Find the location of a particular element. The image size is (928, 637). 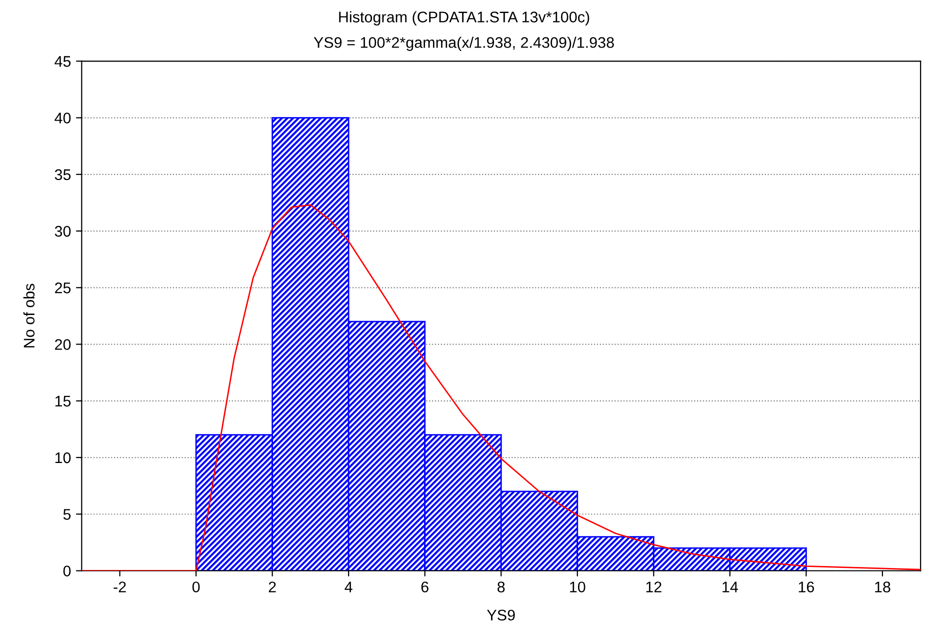

x-tick-label: 0 is located at coordinates (196, 587).